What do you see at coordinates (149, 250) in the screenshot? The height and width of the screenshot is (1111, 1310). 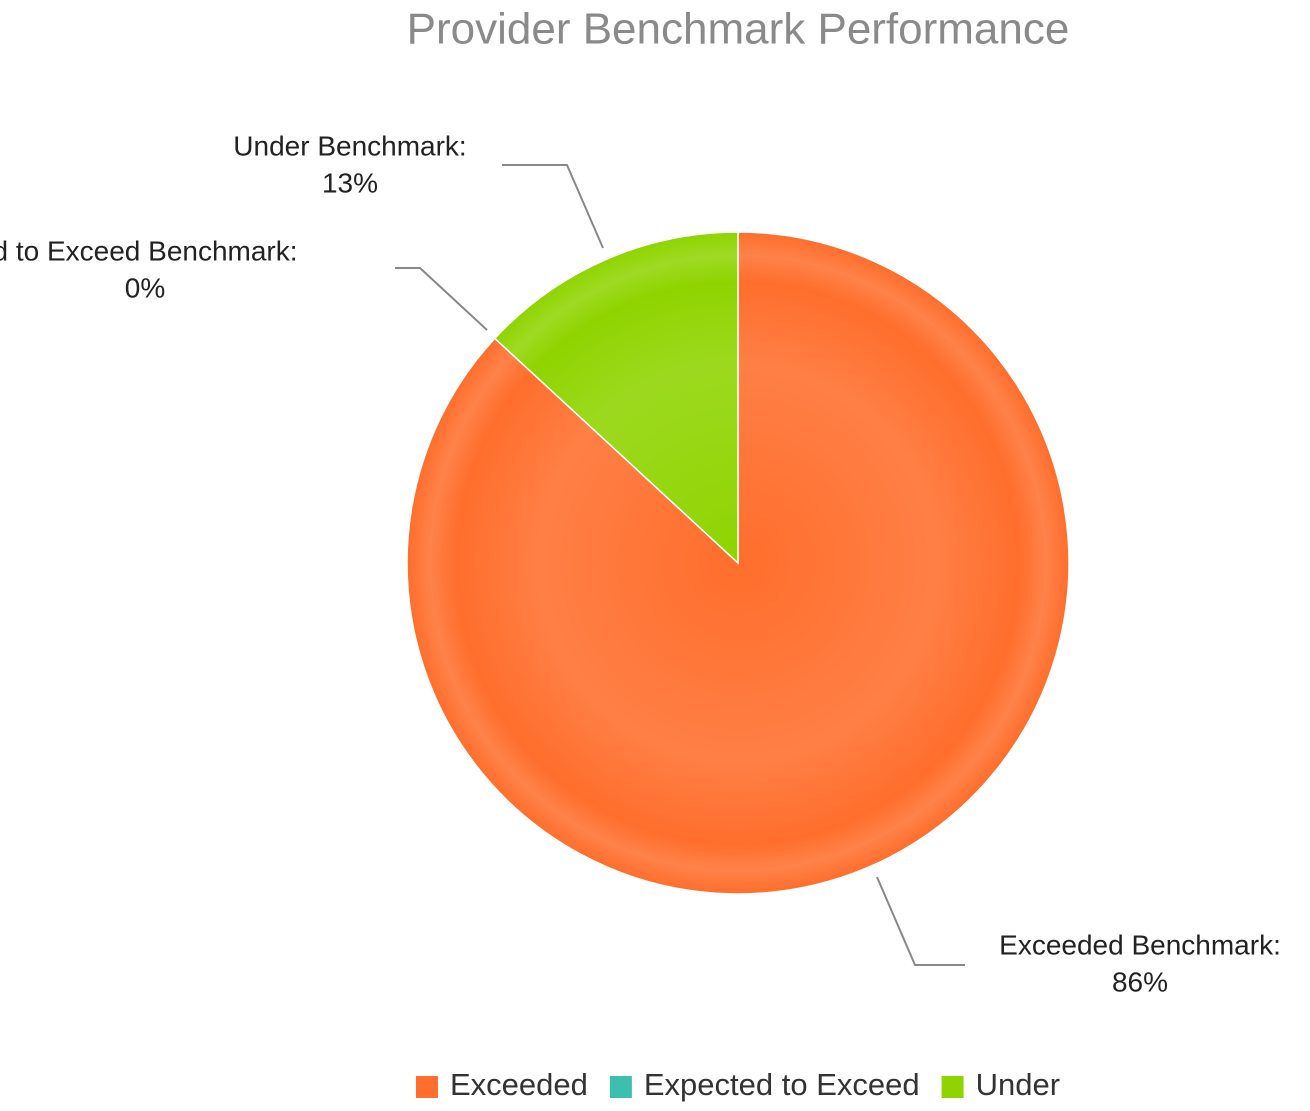 I see `data-label-name: d to Exceed Benchmark:` at bounding box center [149, 250].